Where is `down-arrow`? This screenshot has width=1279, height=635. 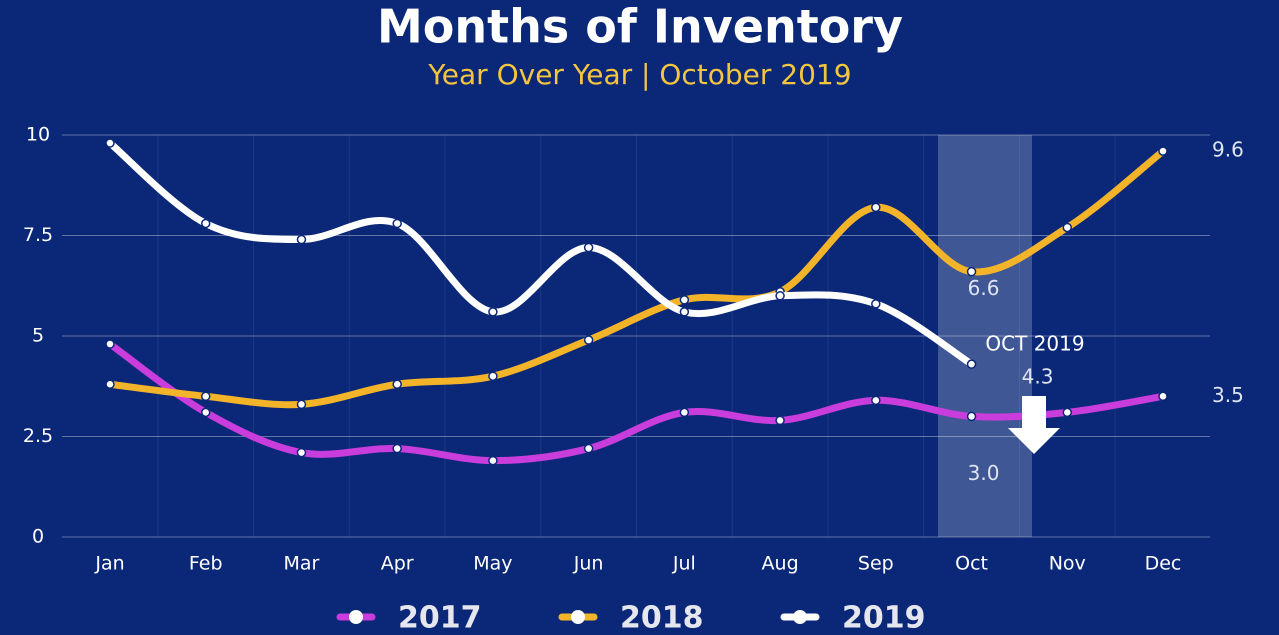
down-arrow is located at coordinates (1034, 425).